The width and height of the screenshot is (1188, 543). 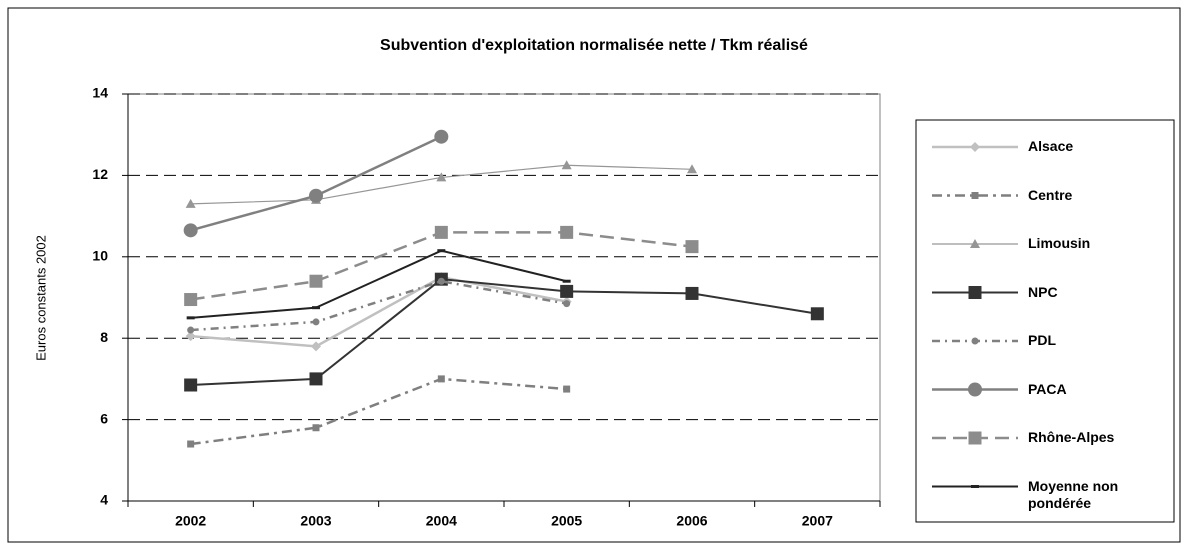 What do you see at coordinates (100, 256) in the screenshot?
I see `y-tick-label: 10` at bounding box center [100, 256].